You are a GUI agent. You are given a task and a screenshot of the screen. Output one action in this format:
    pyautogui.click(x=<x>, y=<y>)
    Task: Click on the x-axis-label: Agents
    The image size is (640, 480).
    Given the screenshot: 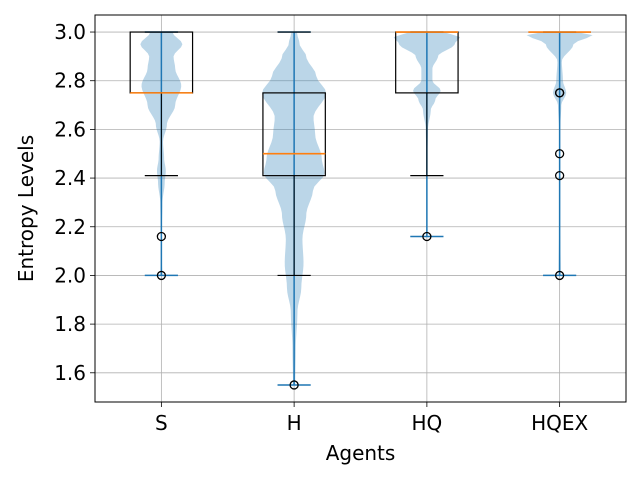 What is the action you would take?
    pyautogui.click(x=361, y=453)
    